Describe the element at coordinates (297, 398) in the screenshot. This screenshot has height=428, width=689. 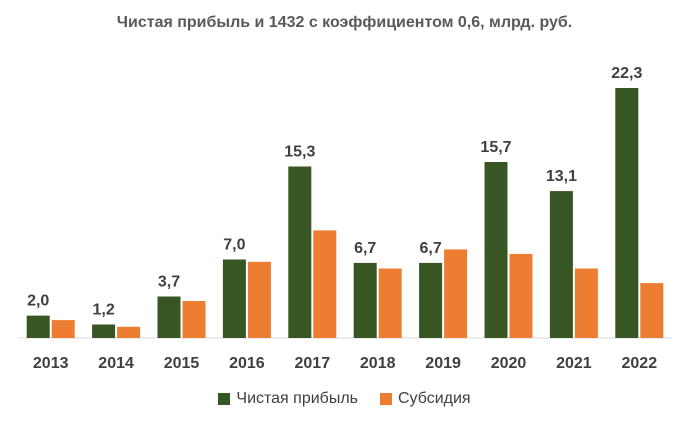
I see `legend-label-profit: Чистая прибыль` at that location.